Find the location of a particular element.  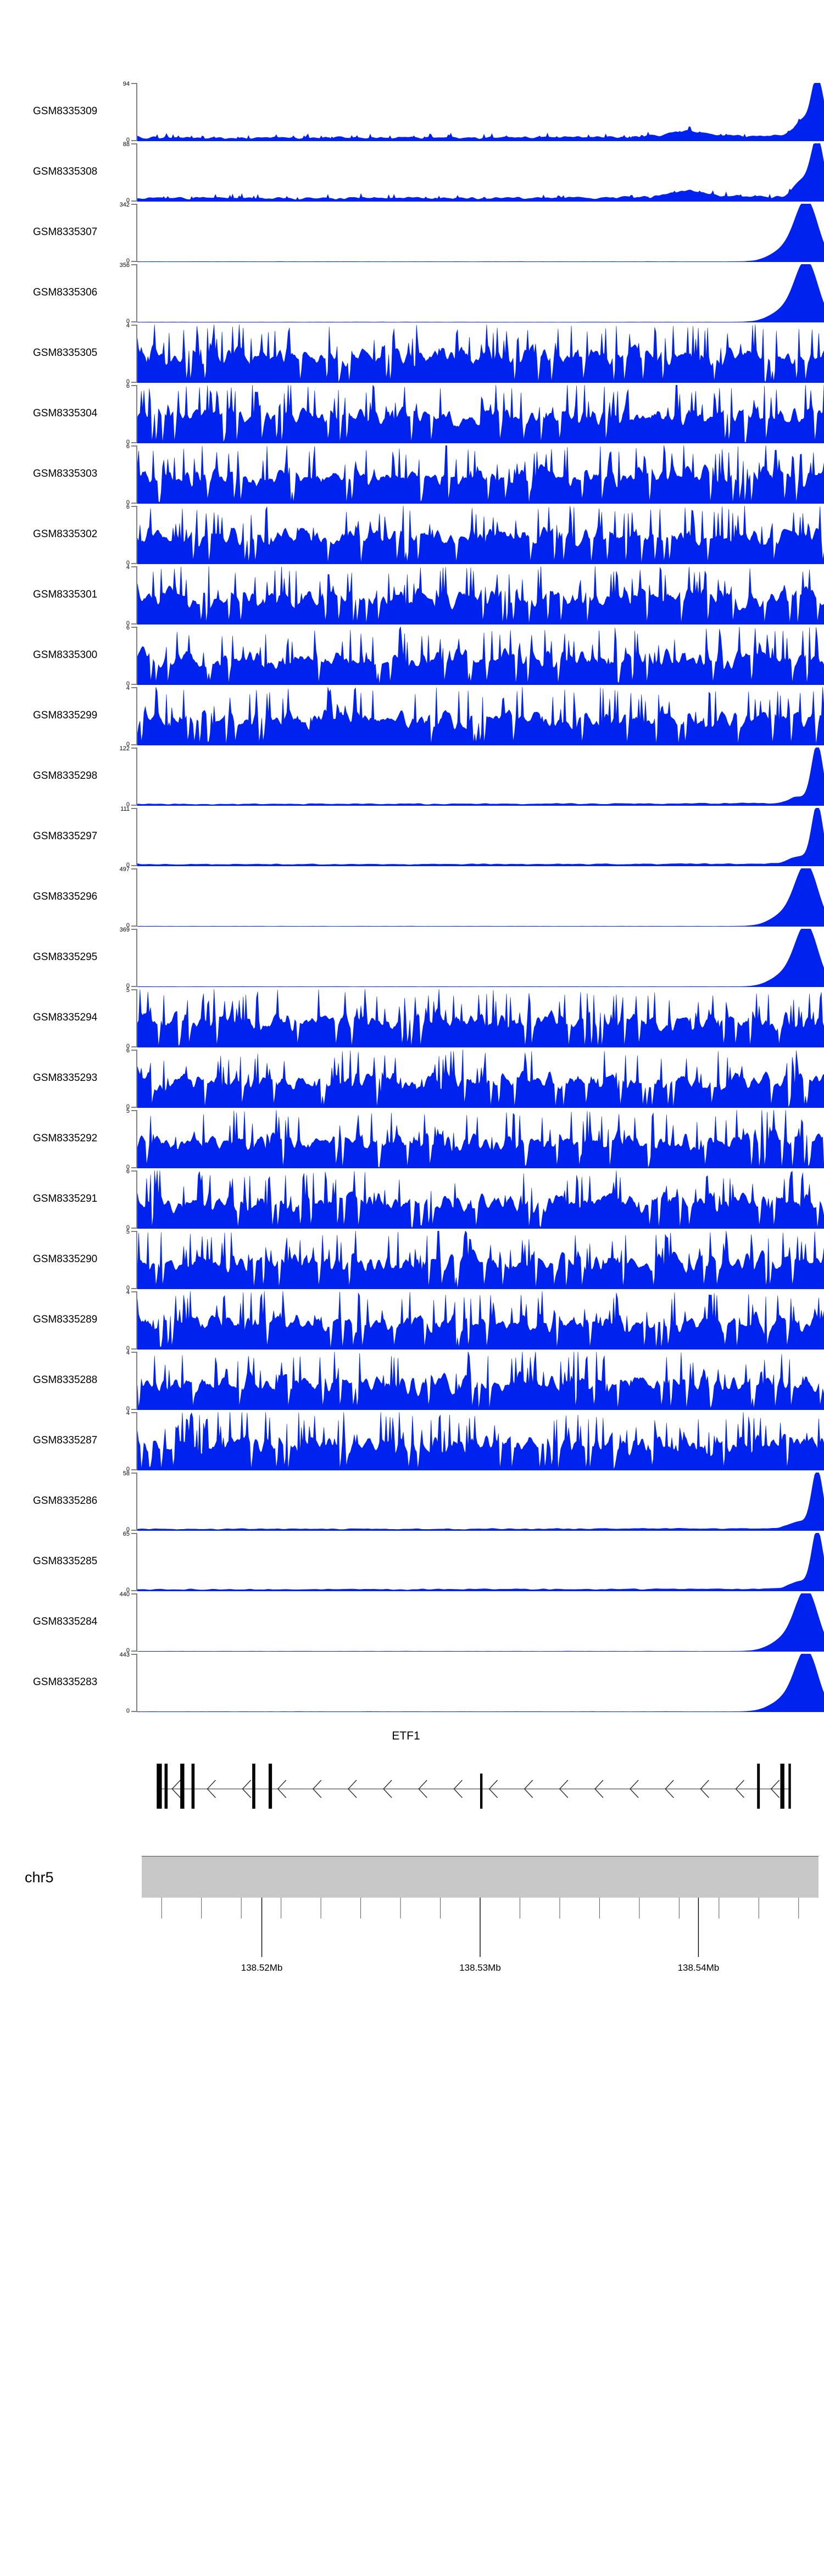

track-plot-area: 443 0 is located at coordinates (472, 1683).